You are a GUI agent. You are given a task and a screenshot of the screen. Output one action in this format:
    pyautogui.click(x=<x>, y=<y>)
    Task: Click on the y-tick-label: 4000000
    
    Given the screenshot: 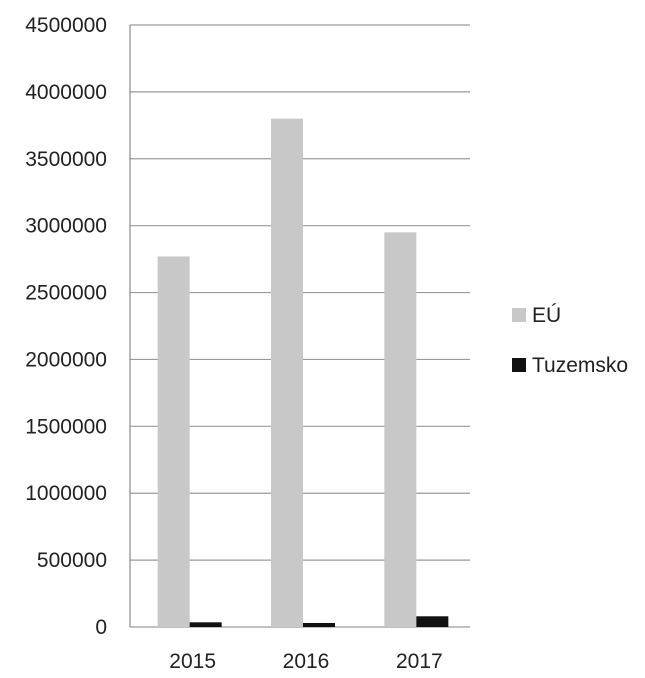 What is the action you would take?
    pyautogui.click(x=66, y=92)
    